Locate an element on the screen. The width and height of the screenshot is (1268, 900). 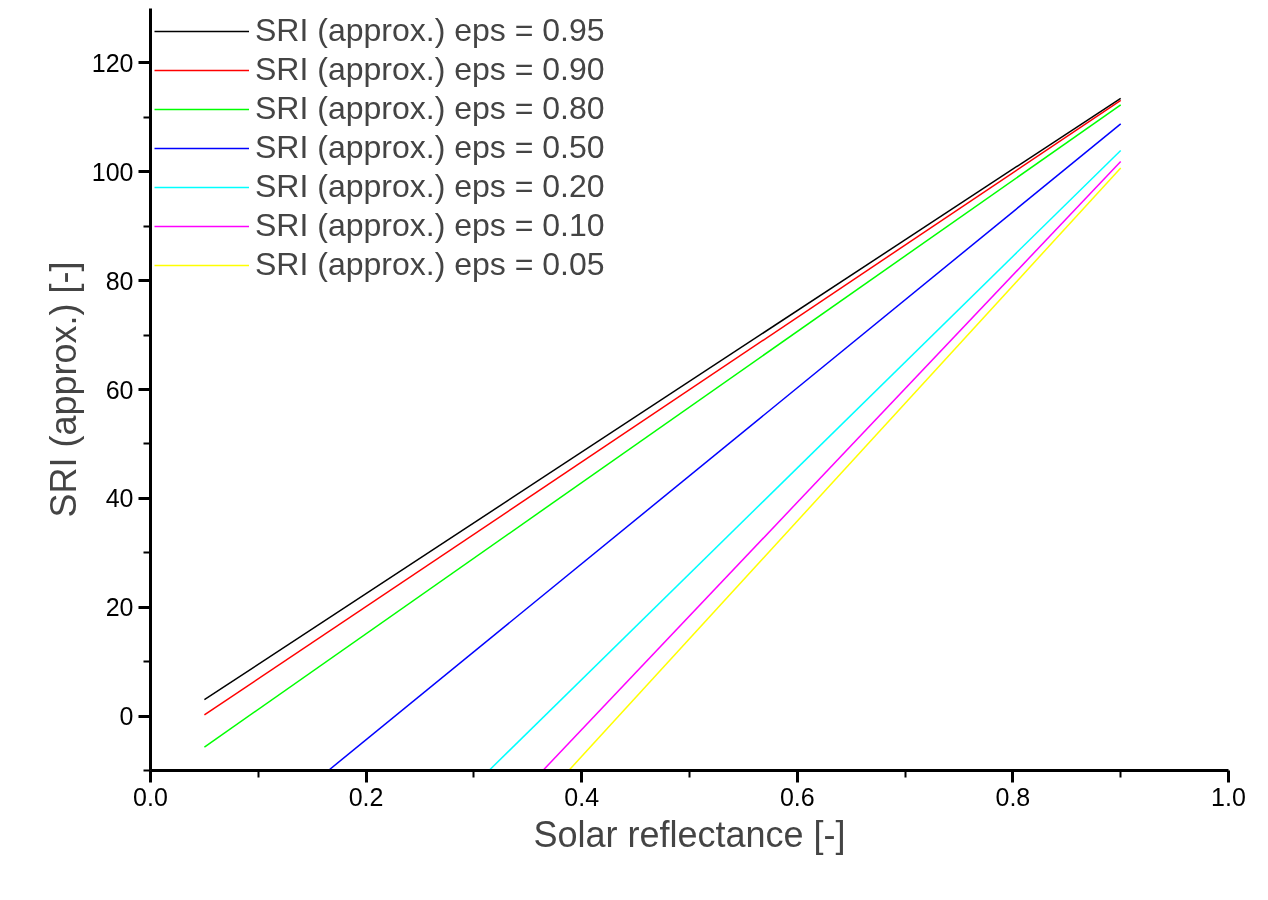
legend-label: SRI (approx.) eps = 0.80 is located at coordinates (430, 108).